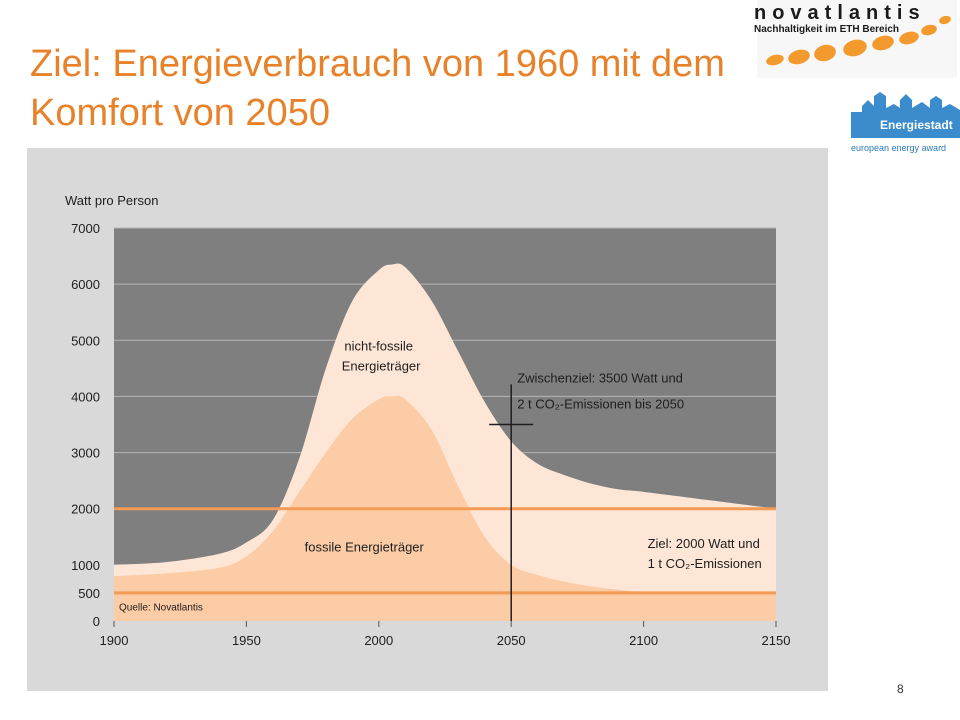 The height and width of the screenshot is (720, 960). I want to click on y-tick-label: 3000, so click(85, 453).